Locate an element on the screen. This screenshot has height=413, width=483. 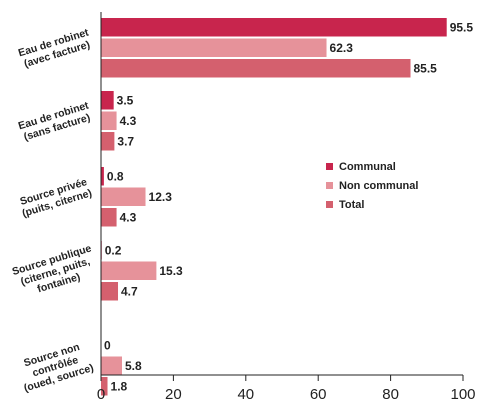
value-label: 62.3 is located at coordinates (342, 48).